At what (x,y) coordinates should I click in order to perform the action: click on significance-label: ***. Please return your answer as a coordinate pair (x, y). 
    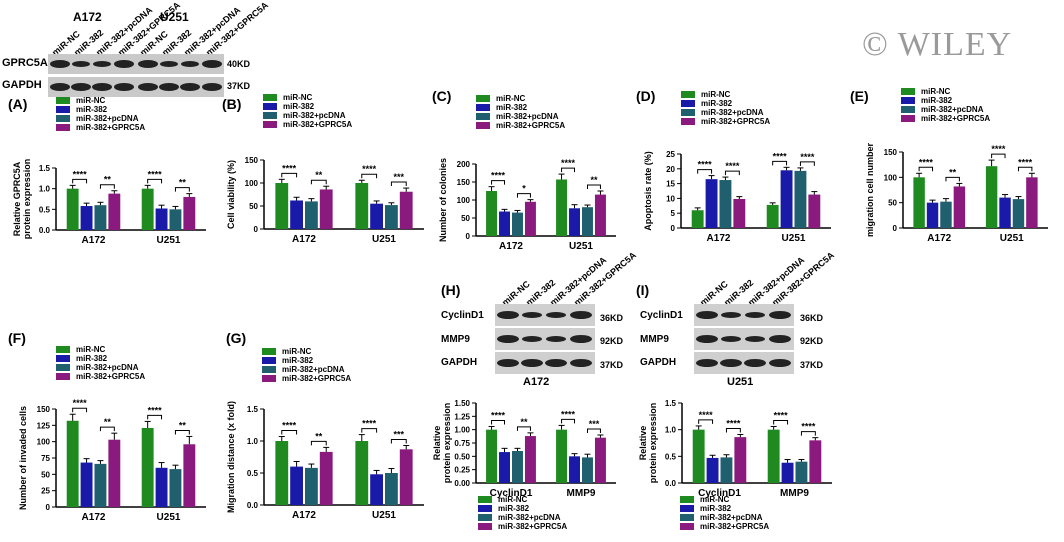
    Looking at the image, I should click on (399, 434).